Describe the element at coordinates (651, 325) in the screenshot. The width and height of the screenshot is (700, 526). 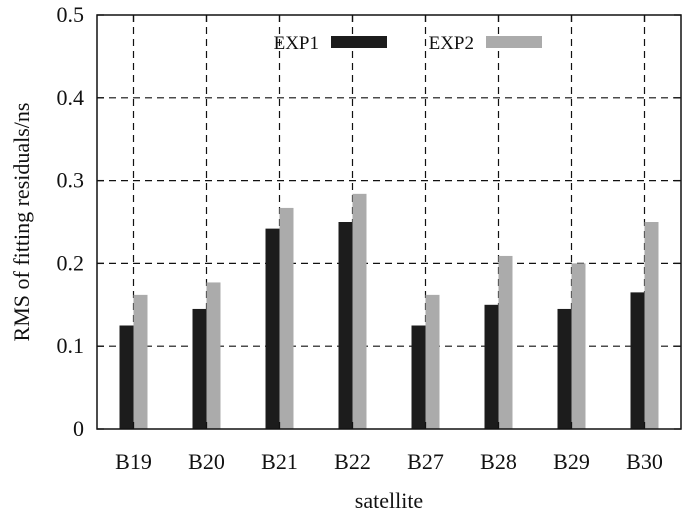
I see `bar-exp2-b30` at that location.